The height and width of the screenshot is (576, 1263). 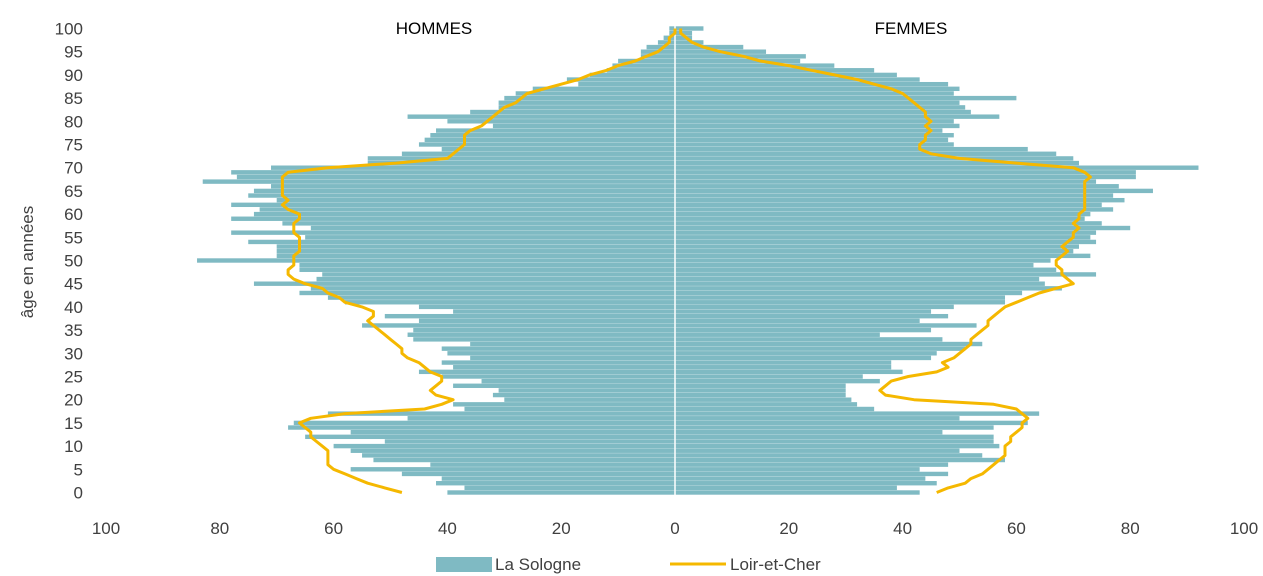 I want to click on y-tick-label-65: 65, so click(x=73, y=191).